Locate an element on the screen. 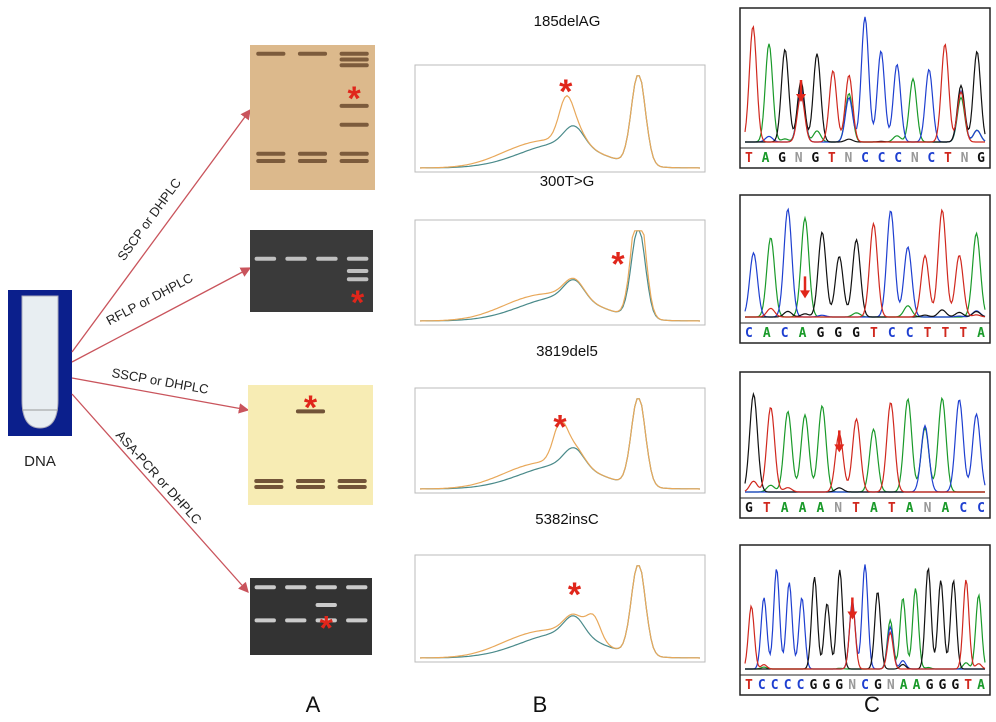  mutation-name: 185delAG is located at coordinates (567, 21).